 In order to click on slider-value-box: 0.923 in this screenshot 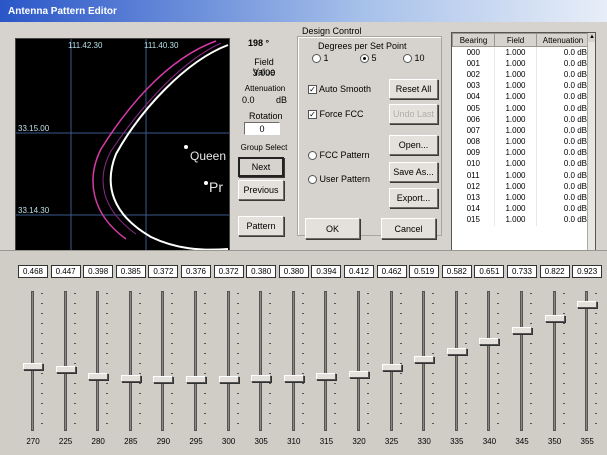, I will do `click(587, 271)`.